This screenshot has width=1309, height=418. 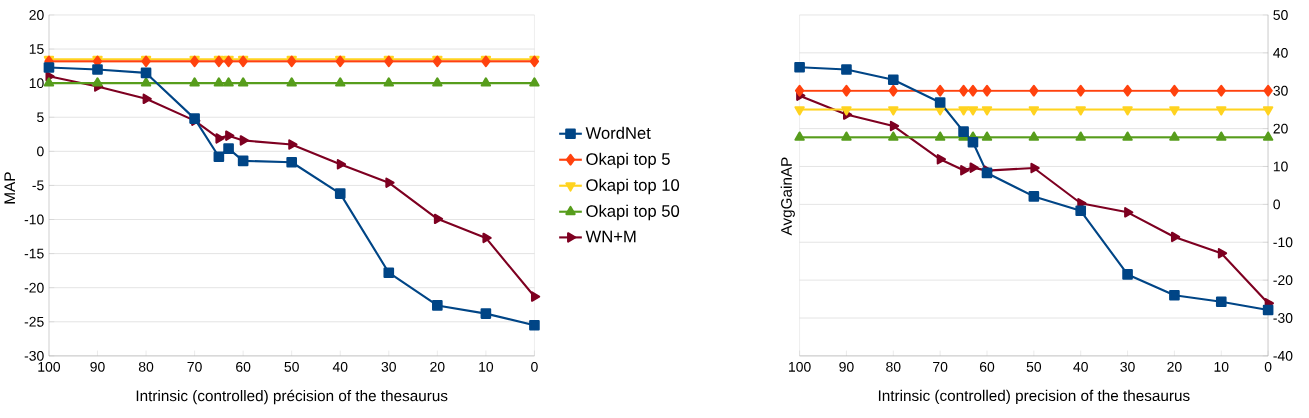 What do you see at coordinates (633, 186) in the screenshot?
I see `legend-label: Okapi top 10` at bounding box center [633, 186].